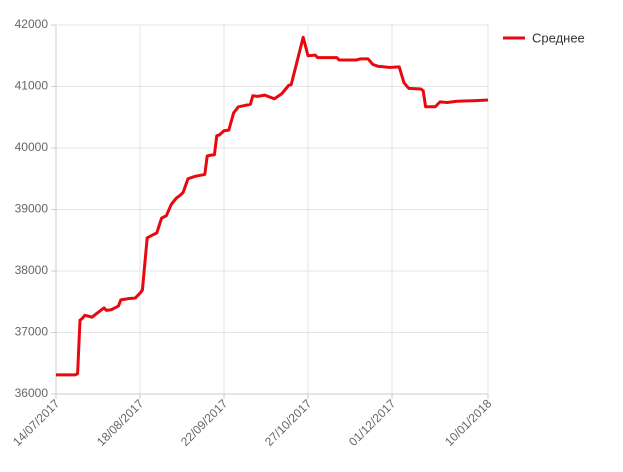 The height and width of the screenshot is (472, 623). Describe the element at coordinates (32, 332) in the screenshot. I see `y-tick-label: 37000` at that location.